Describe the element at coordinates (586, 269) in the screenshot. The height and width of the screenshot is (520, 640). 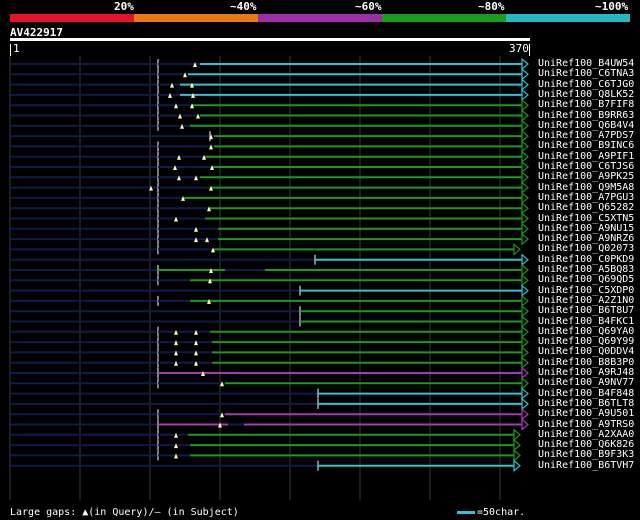
I see `hit-label: UniRef100_A5BQ83` at that location.